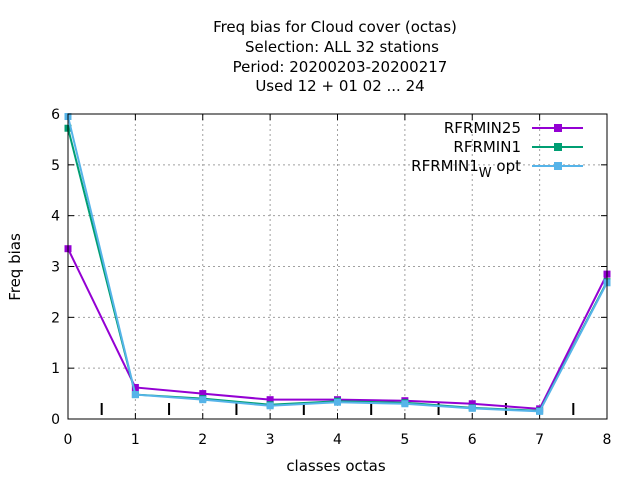 This screenshot has height=480, width=640. Describe the element at coordinates (339, 86) in the screenshot. I see `chart-title-line-4: Used 12 + 01 02 ... 24` at that location.